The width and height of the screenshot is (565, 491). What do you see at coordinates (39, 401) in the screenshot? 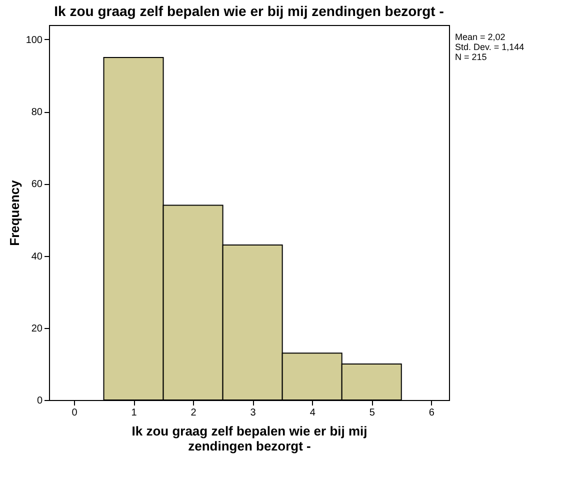
I see `y-tick-label: 0` at bounding box center [39, 401].